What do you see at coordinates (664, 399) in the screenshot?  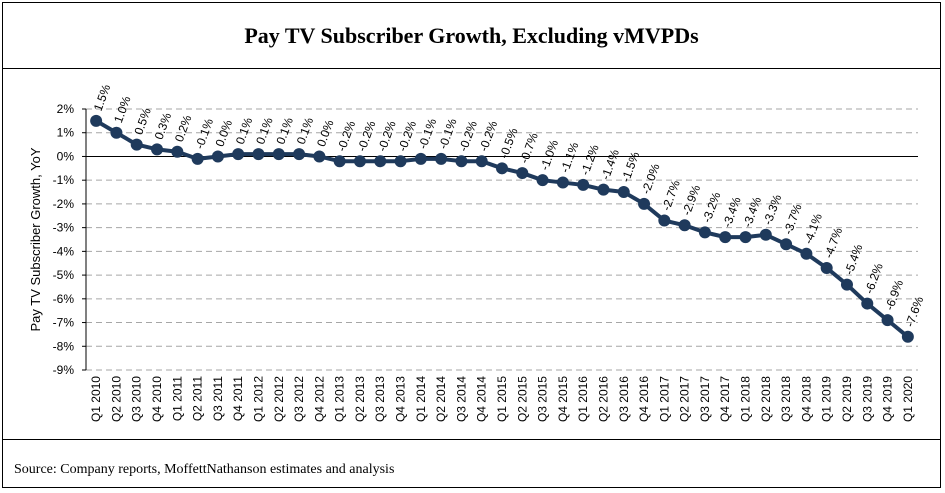 I see `x-tick-label: Q1 2017` at bounding box center [664, 399].